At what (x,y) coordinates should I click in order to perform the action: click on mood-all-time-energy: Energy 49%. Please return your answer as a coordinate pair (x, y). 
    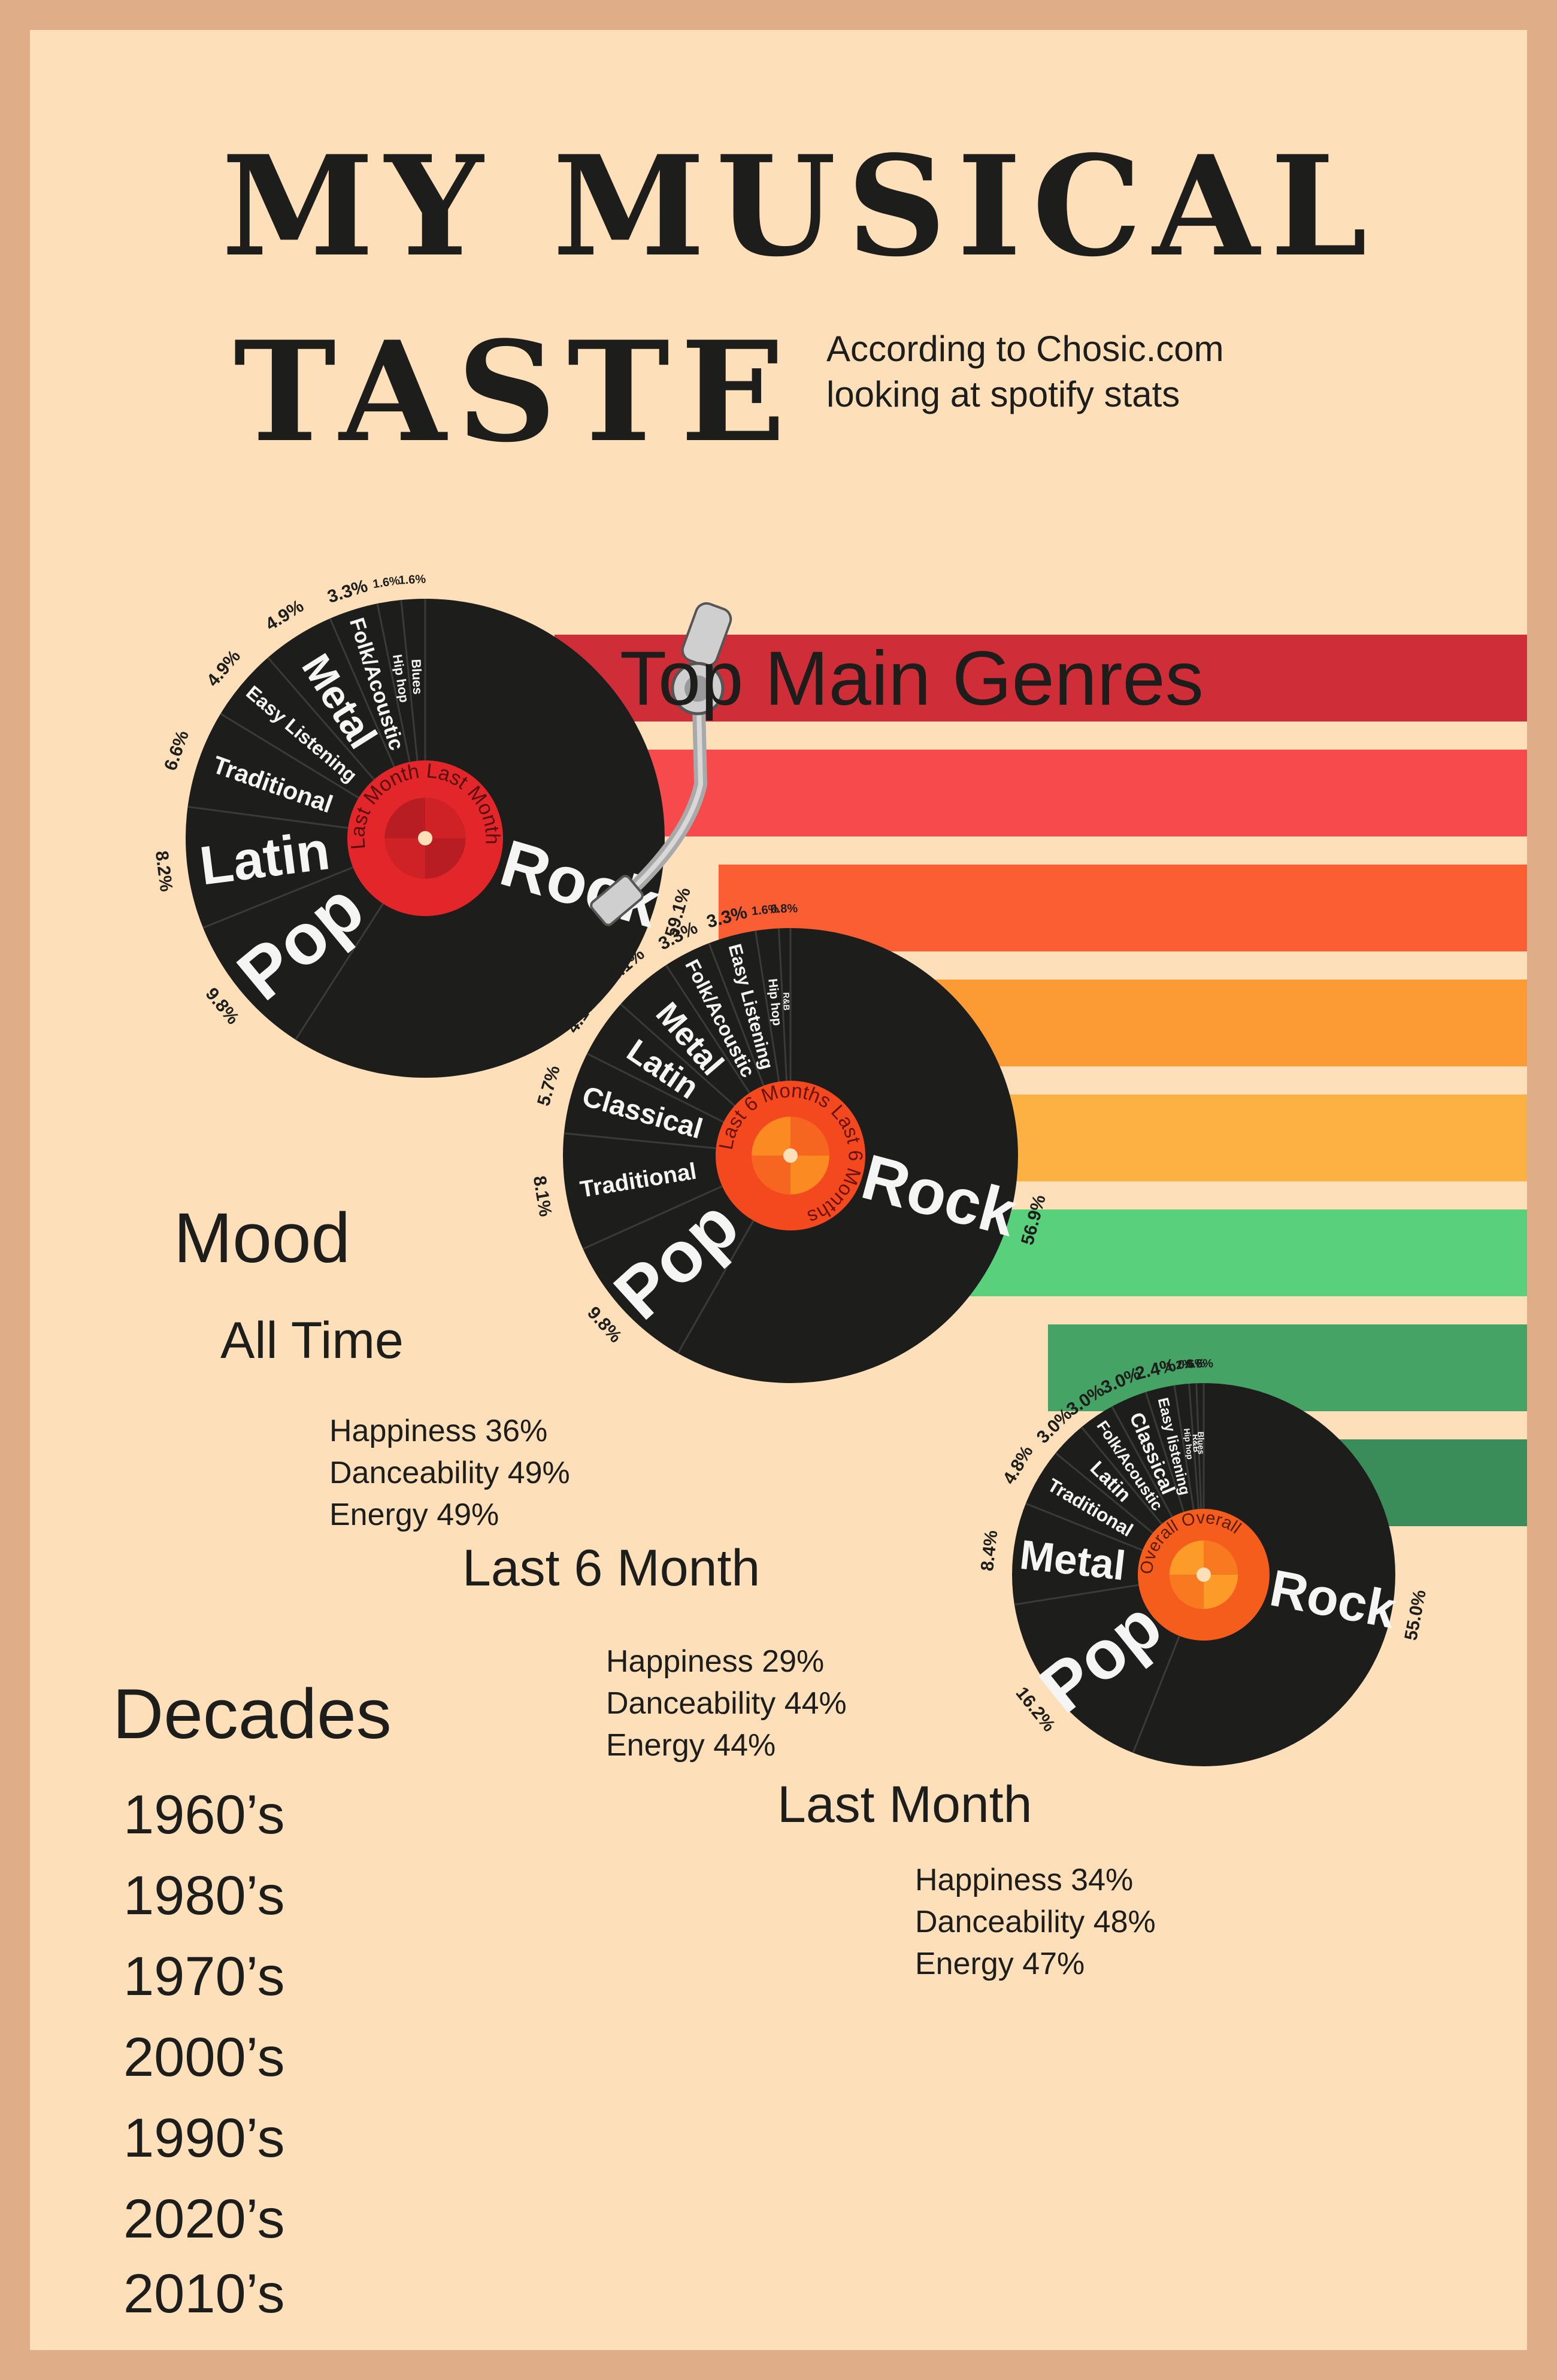
    Looking at the image, I should click on (414, 1514).